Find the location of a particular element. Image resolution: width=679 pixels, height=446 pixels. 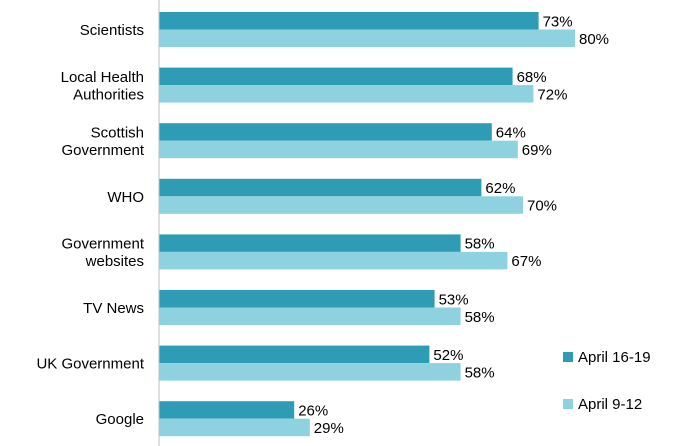

category-label-scientists: Scientists is located at coordinates (112, 30).